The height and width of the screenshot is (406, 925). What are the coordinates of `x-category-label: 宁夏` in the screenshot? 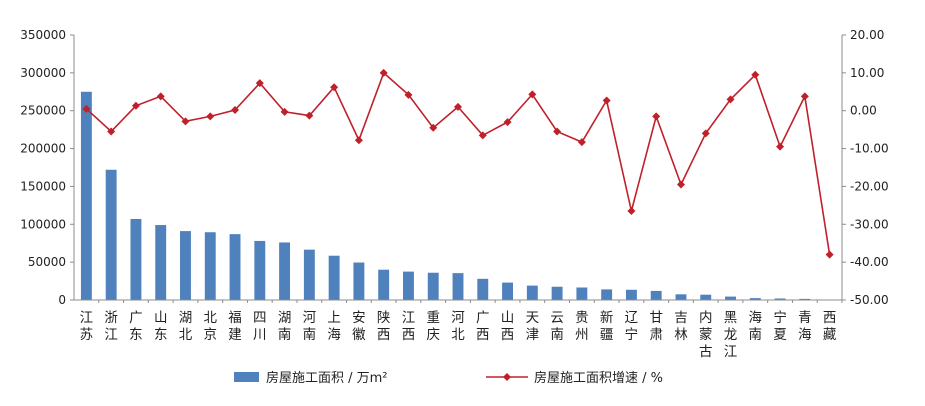 It's located at (780, 326).